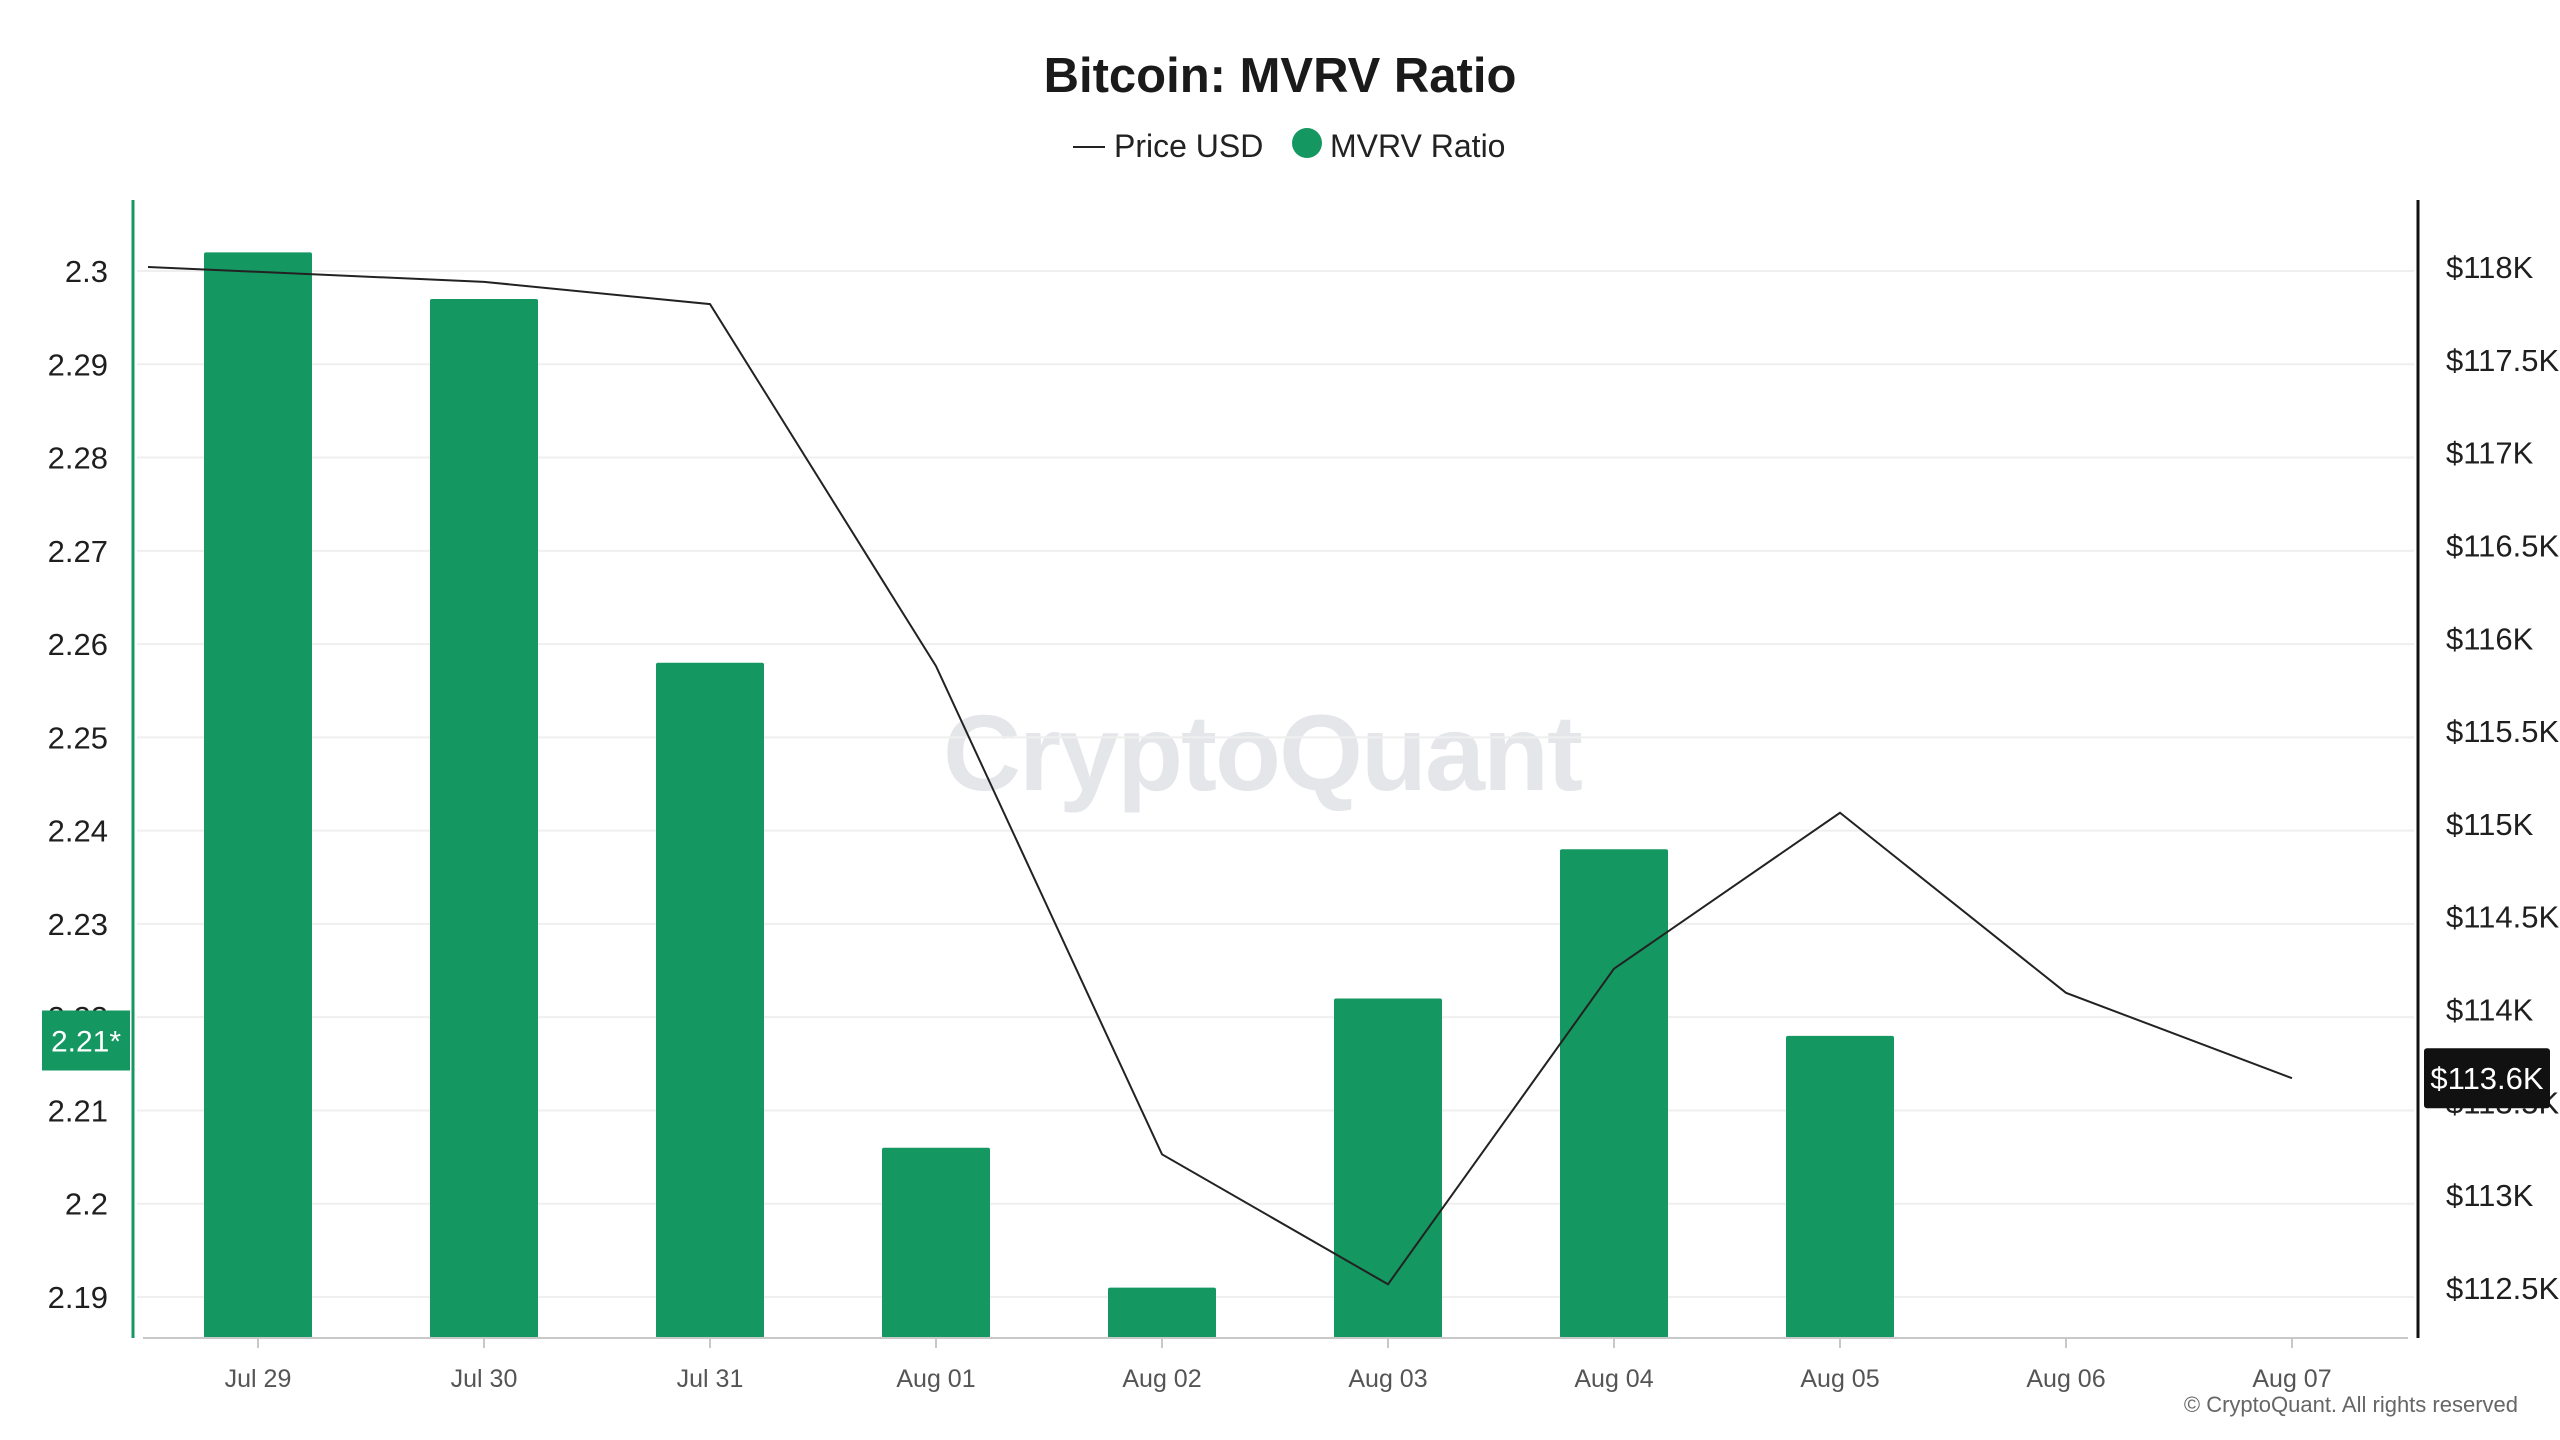 This screenshot has height=1440, width=2560. What do you see at coordinates (2351, 1404) in the screenshot?
I see `copyright-text: © CryptoQuant. All rights reserved` at bounding box center [2351, 1404].